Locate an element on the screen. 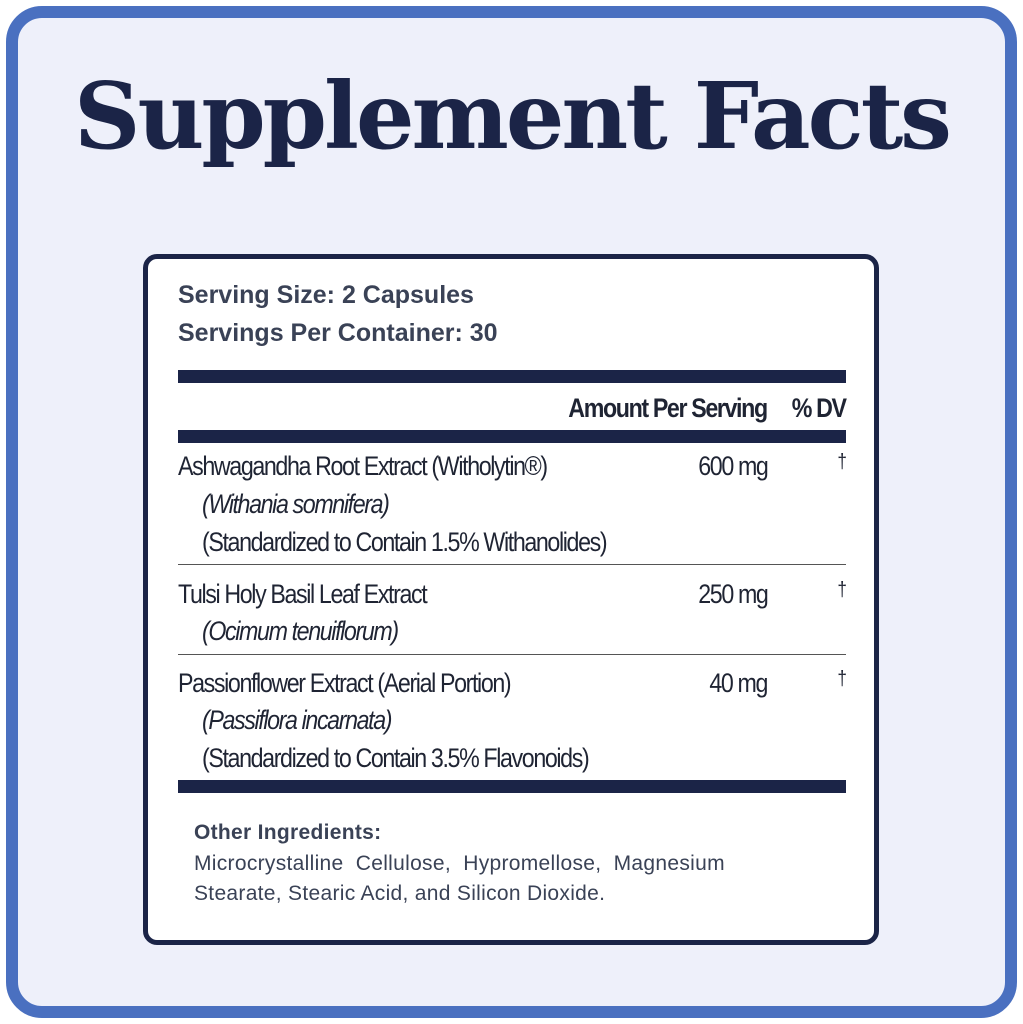 This screenshot has height=1024, width=1023. ingredient-name: Ashwagandha Root Extract (Witholytin®) is located at coordinates (363, 466).